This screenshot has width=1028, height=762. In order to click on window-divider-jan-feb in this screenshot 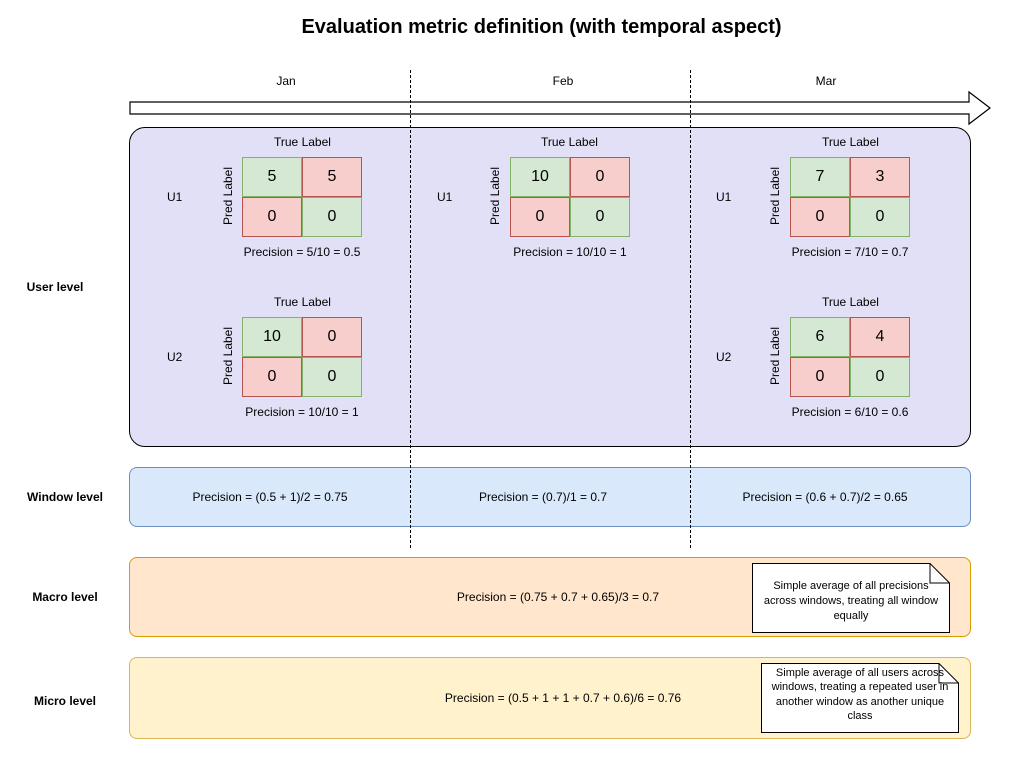, I will do `click(410, 309)`.